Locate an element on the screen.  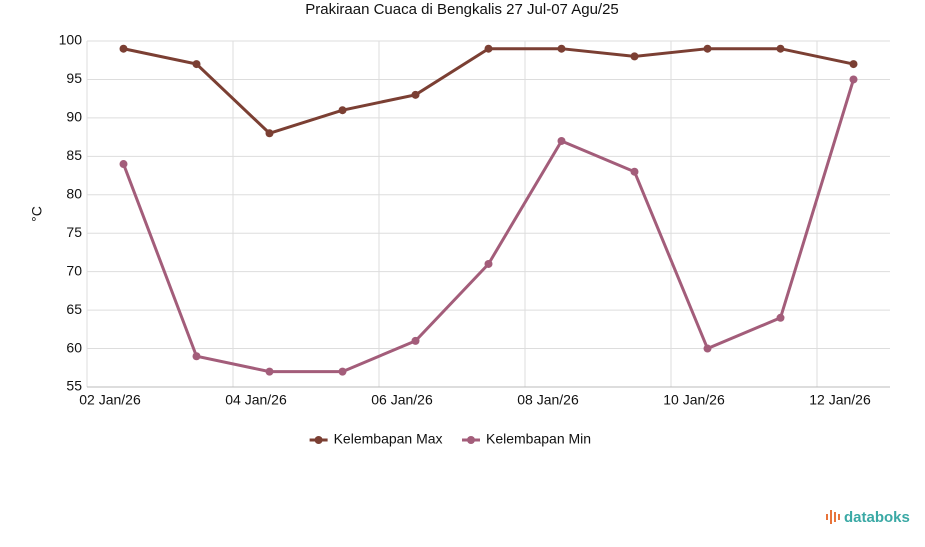
y-tick-label: 70 is located at coordinates (74, 270).